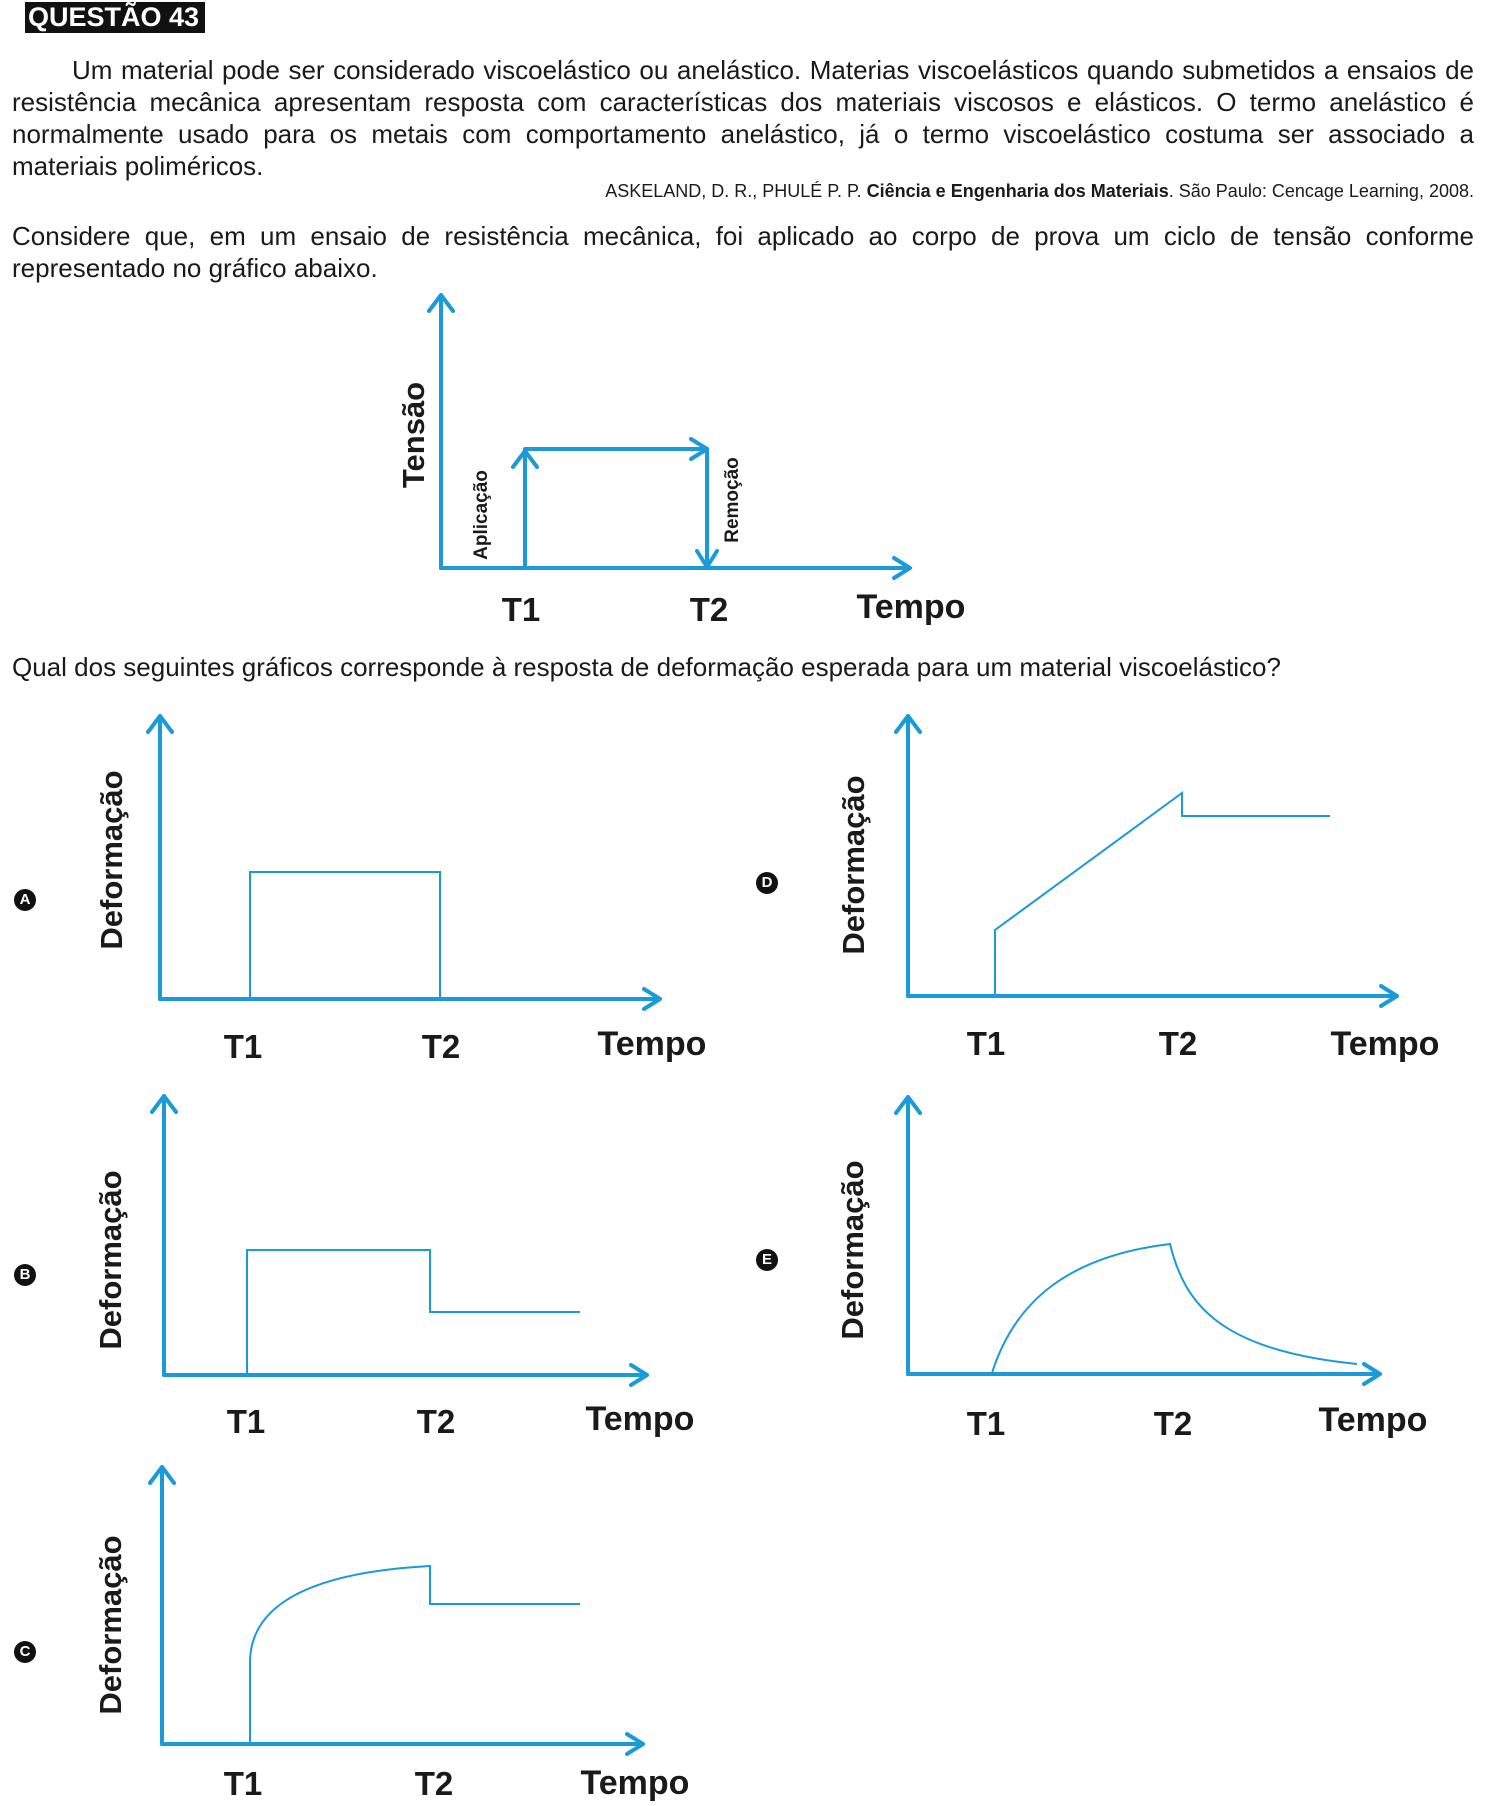 This screenshot has height=1806, width=1498. I want to click on option-c-graph: Deformação T1 T2 Tempo, so click(391, 1633).